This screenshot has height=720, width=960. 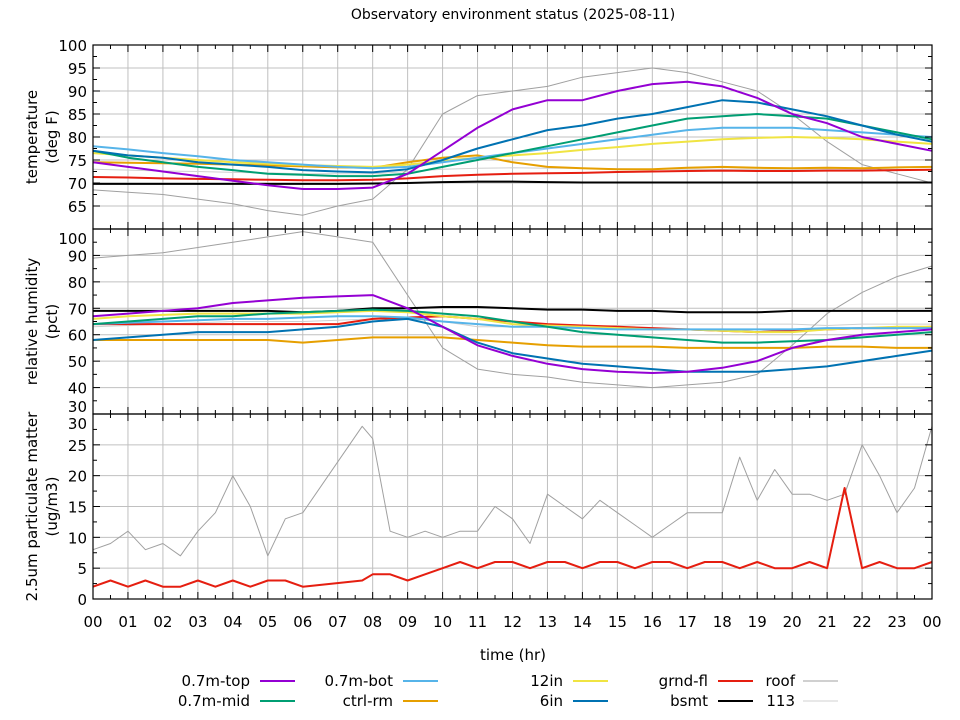 What do you see at coordinates (82, 600) in the screenshot?
I see `y-tick-label: 0` at bounding box center [82, 600].